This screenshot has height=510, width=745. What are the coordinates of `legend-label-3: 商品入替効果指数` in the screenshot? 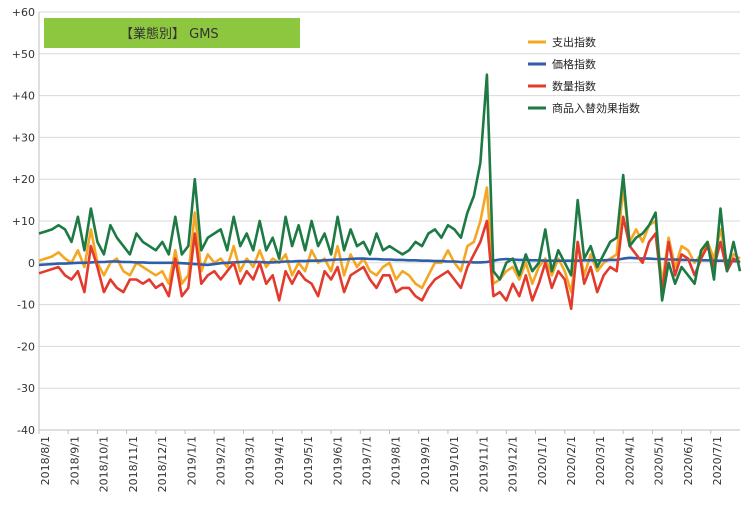 It's located at (596, 108).